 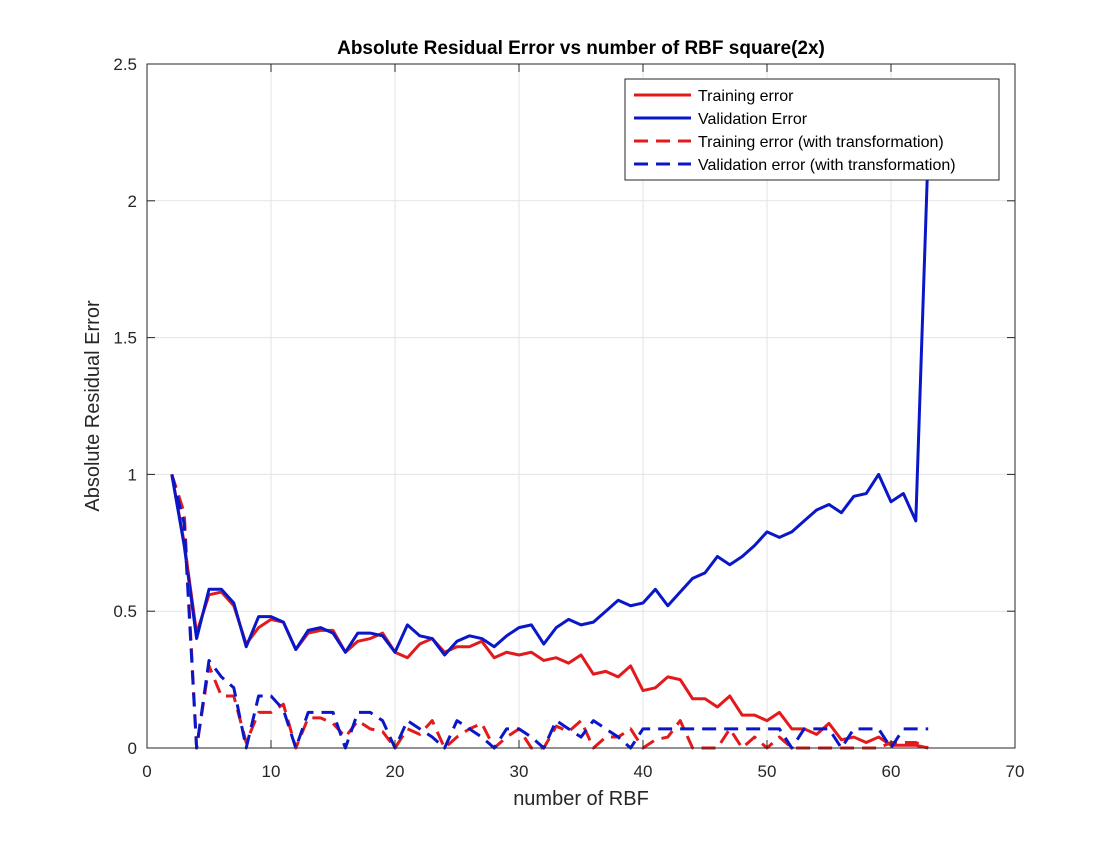 What do you see at coordinates (827, 165) in the screenshot?
I see `legend-label-4: Validation error (with transformation)` at bounding box center [827, 165].